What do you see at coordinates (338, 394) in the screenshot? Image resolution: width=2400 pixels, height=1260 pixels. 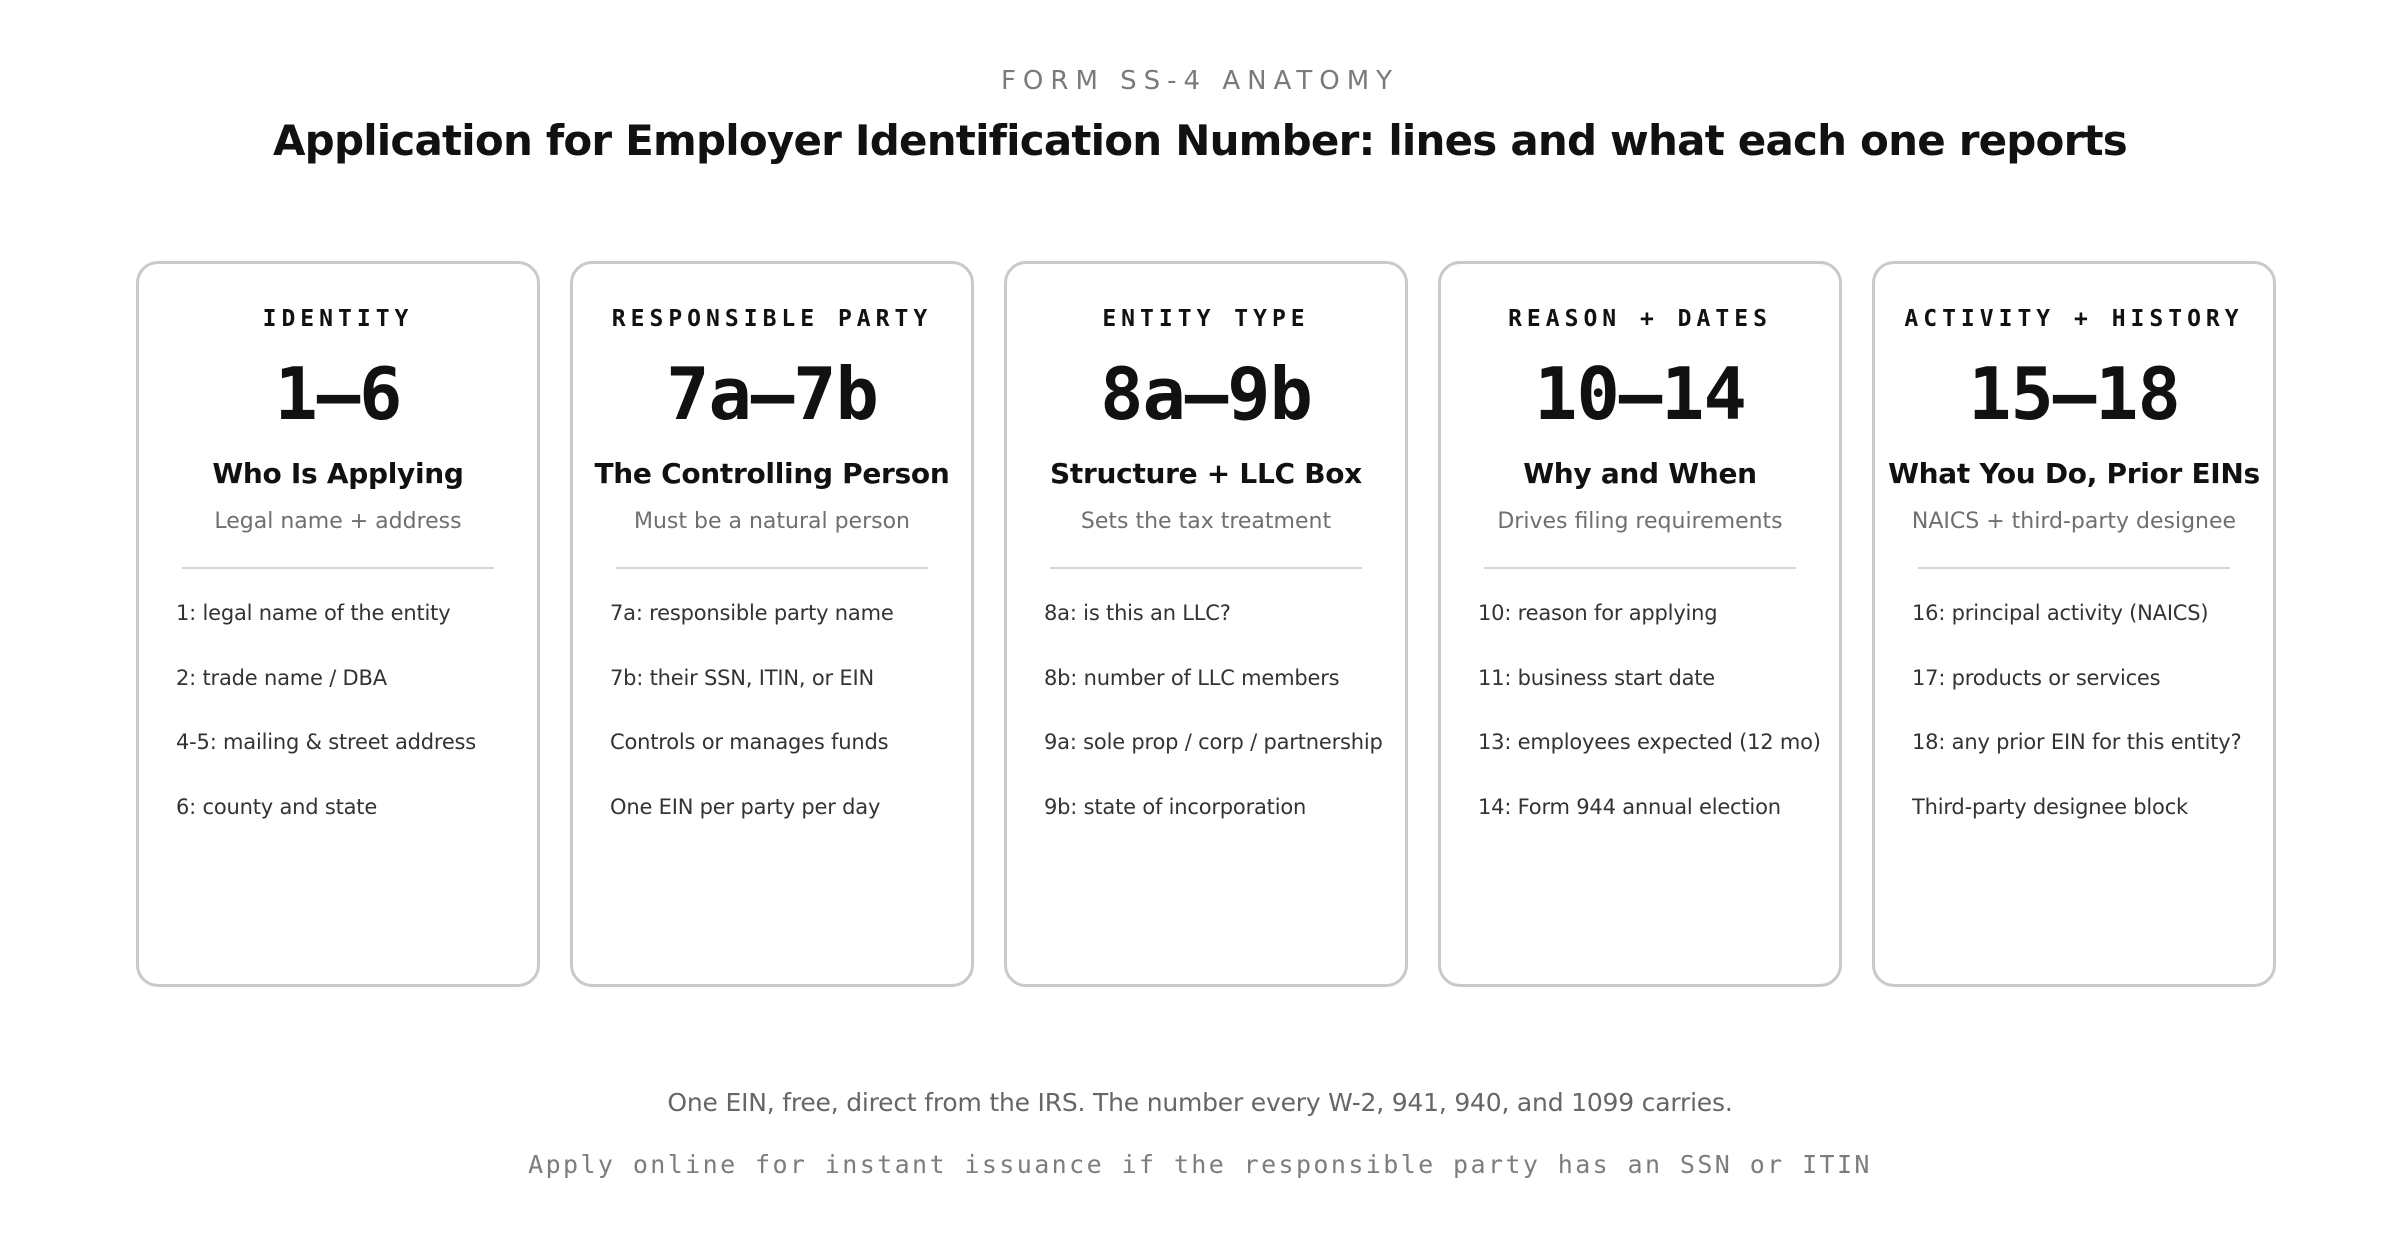 I see `card-line-range: 1–6` at bounding box center [338, 394].